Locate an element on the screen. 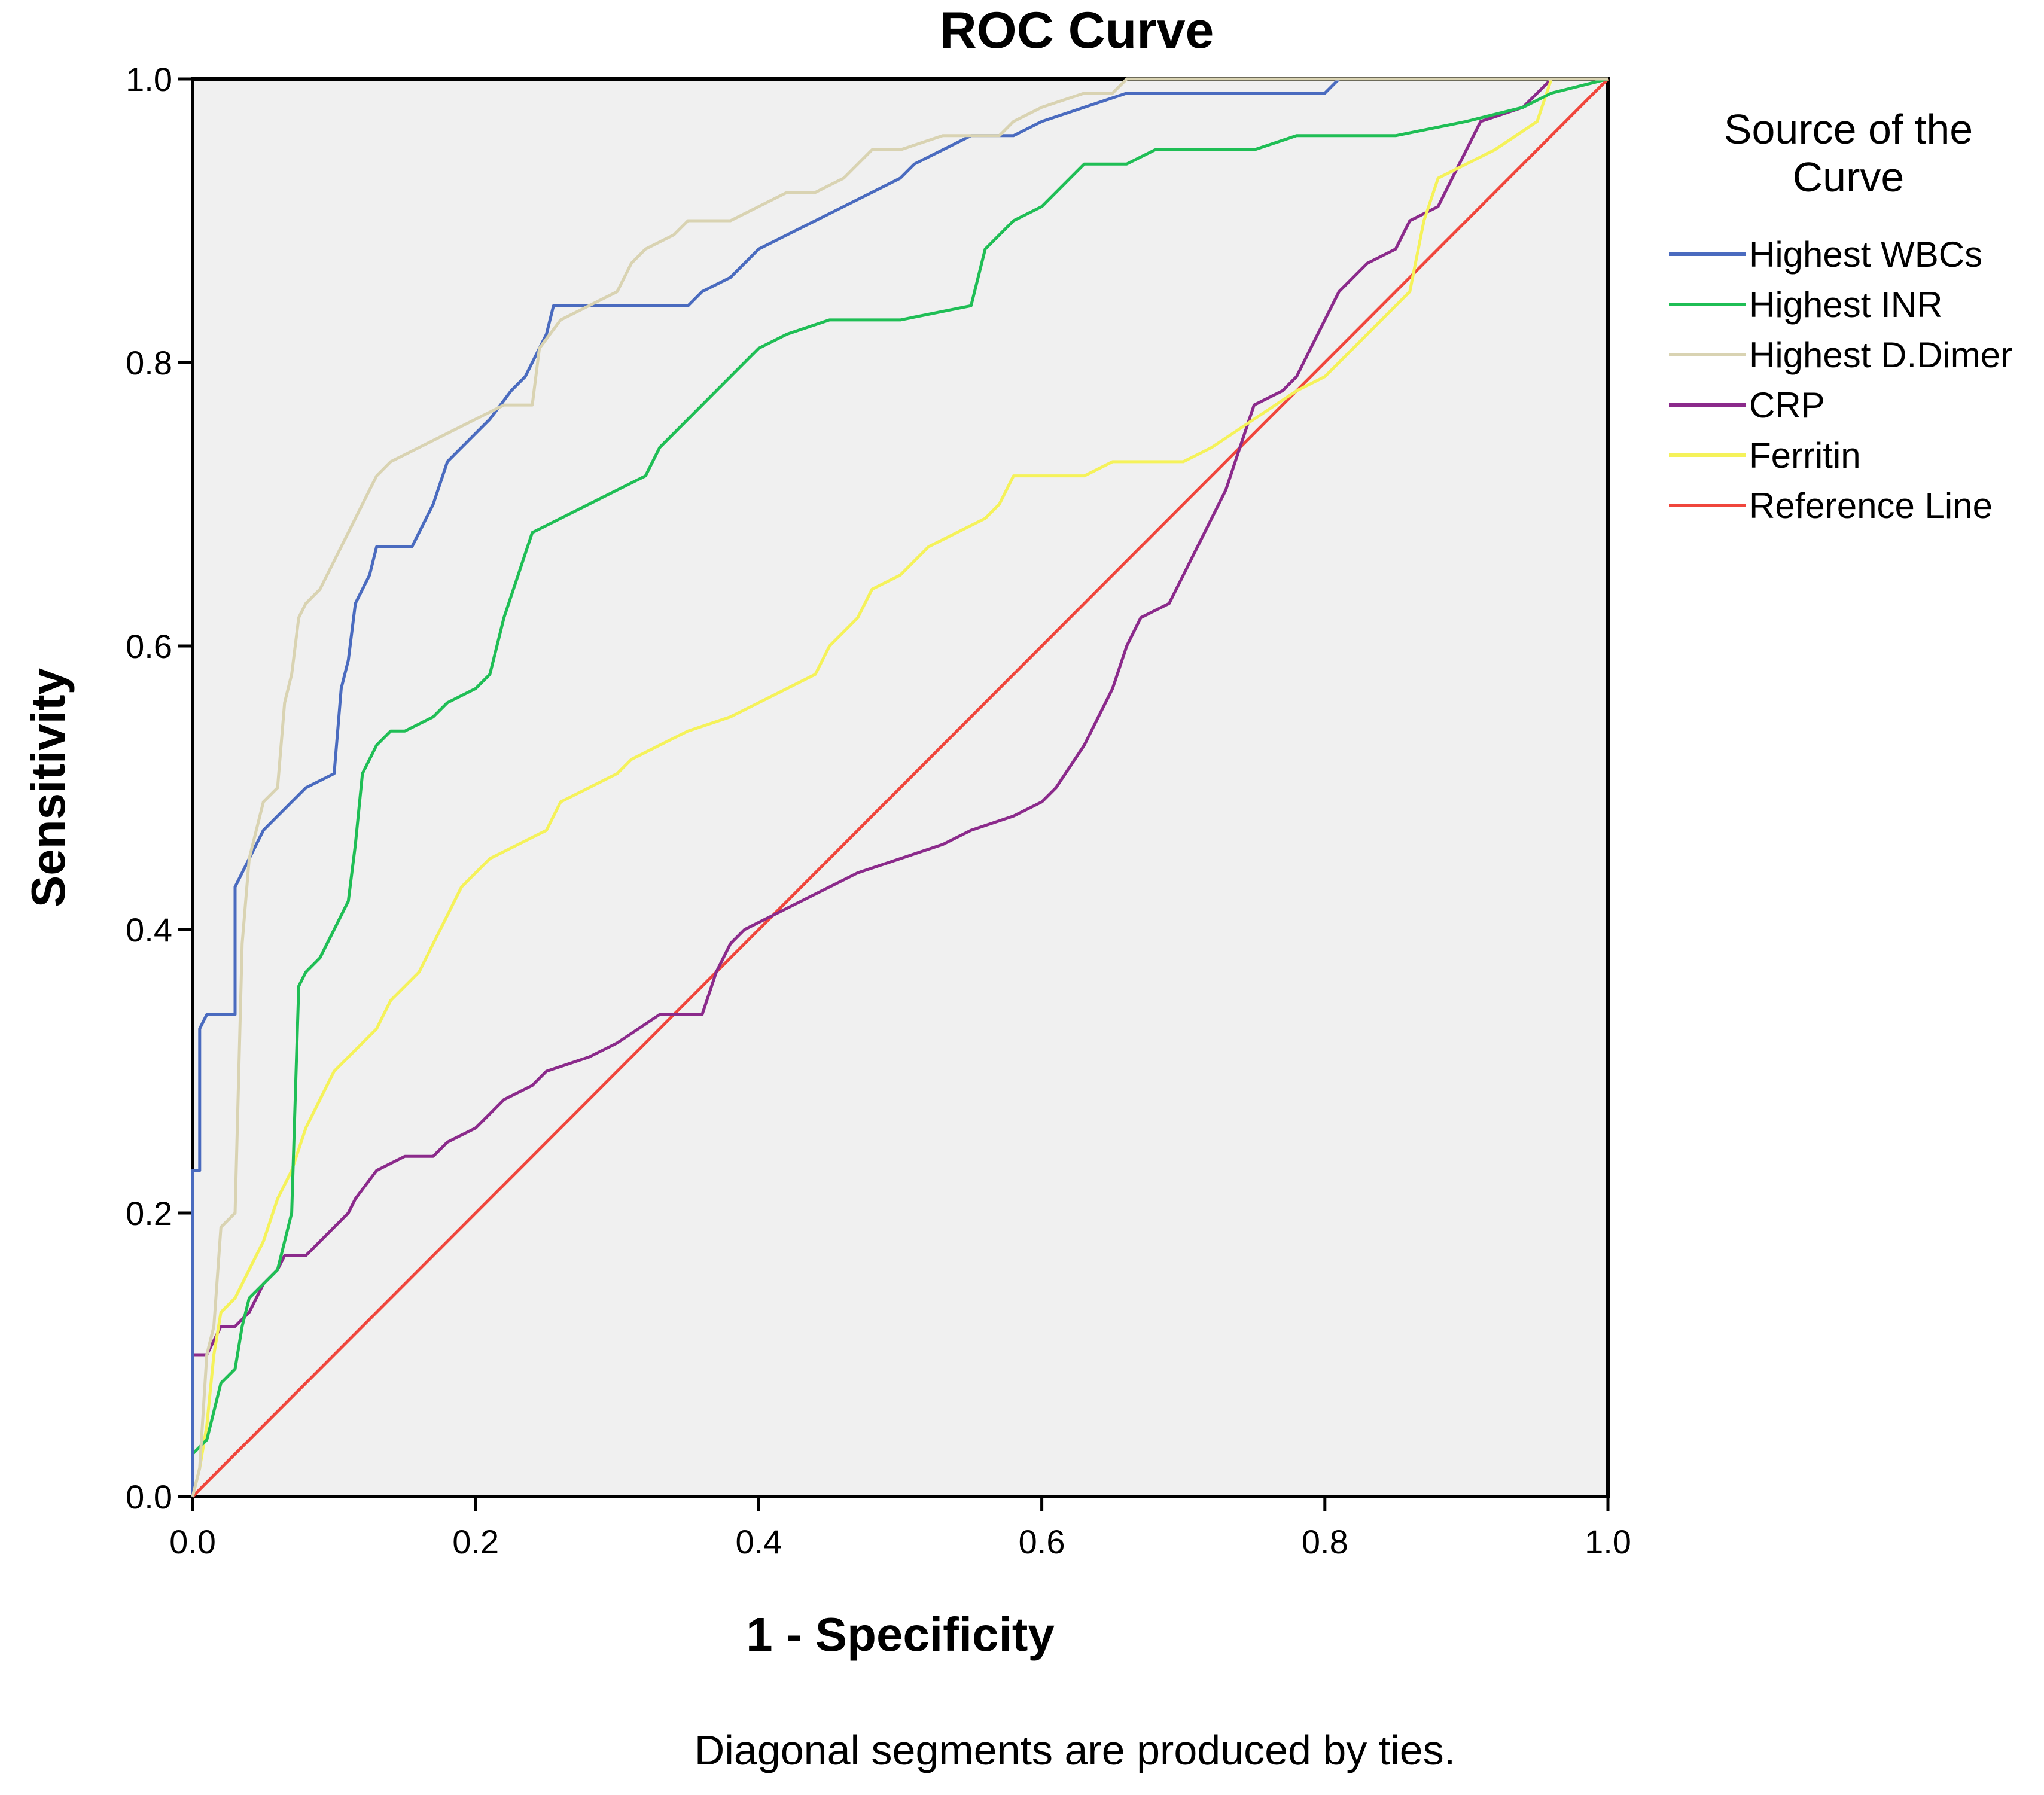  x-axis-label: 1 - Specificity is located at coordinates (900, 1634).